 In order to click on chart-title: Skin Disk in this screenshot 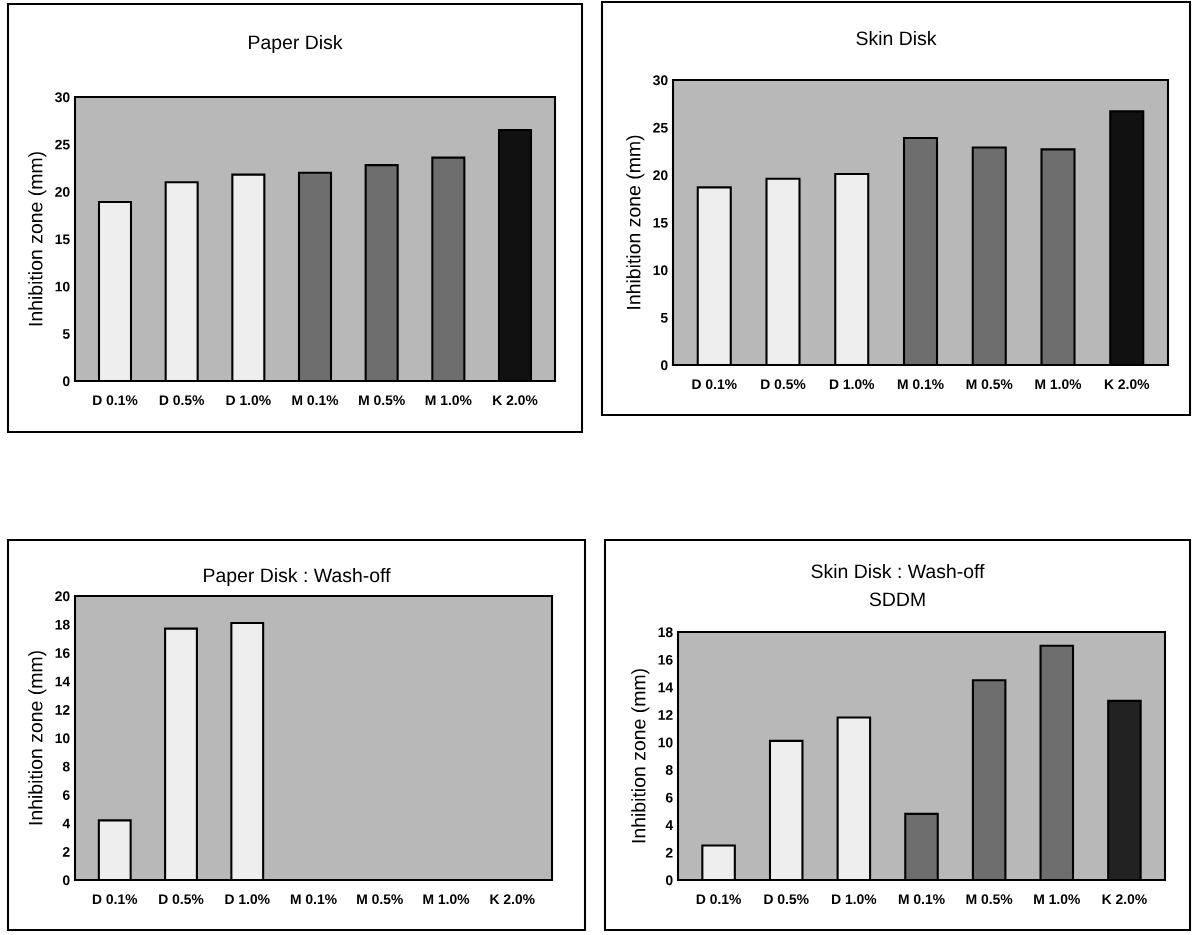, I will do `click(896, 38)`.